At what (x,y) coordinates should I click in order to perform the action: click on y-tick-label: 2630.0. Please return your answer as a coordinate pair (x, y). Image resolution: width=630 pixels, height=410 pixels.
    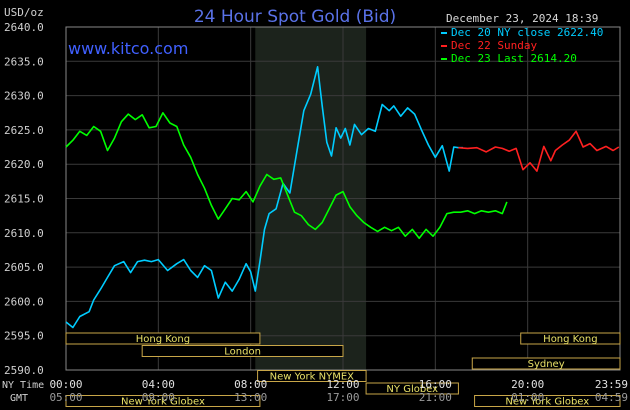
    Looking at the image, I should click on (24, 96).